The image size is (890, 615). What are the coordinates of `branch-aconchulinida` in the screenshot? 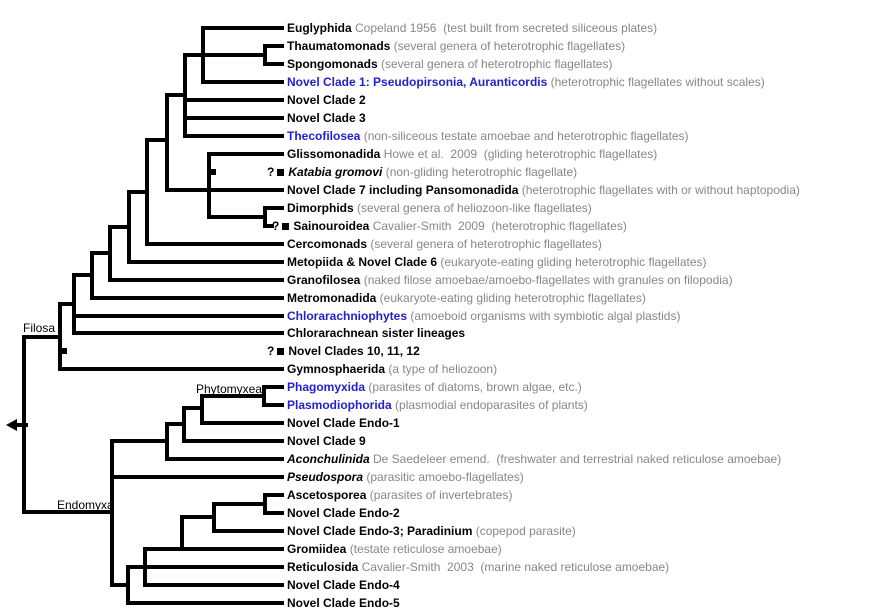 It's located at (224, 459).